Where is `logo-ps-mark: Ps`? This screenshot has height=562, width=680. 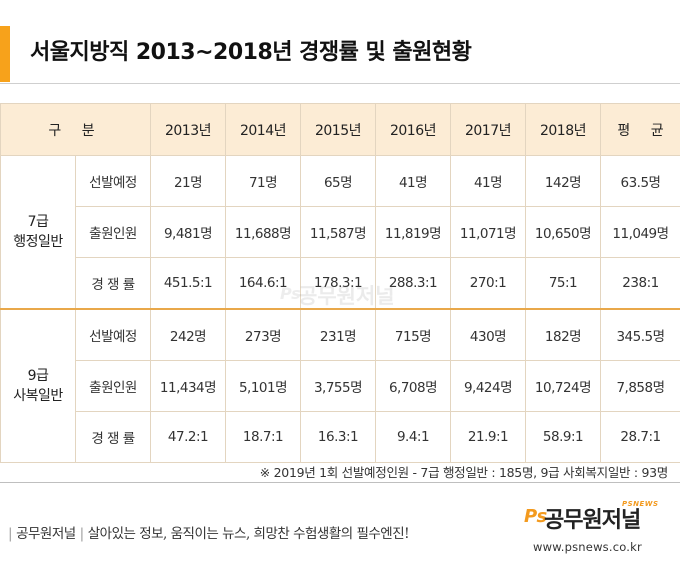 logo-ps-mark: Ps is located at coordinates (536, 516).